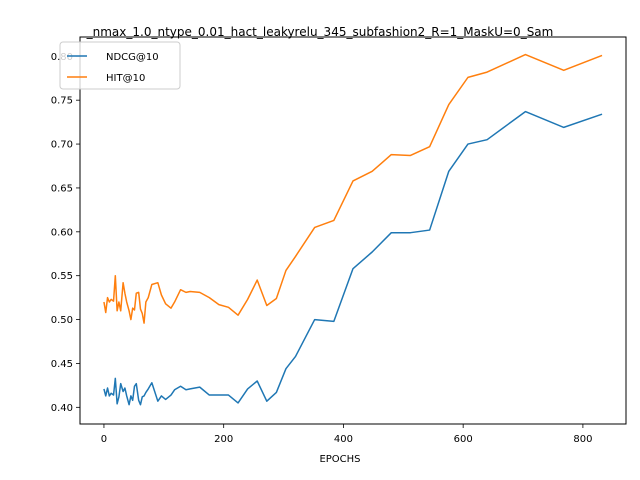 The height and width of the screenshot is (480, 640). Describe the element at coordinates (62, 188) in the screenshot. I see `y-tick-label: 0.65` at that location.